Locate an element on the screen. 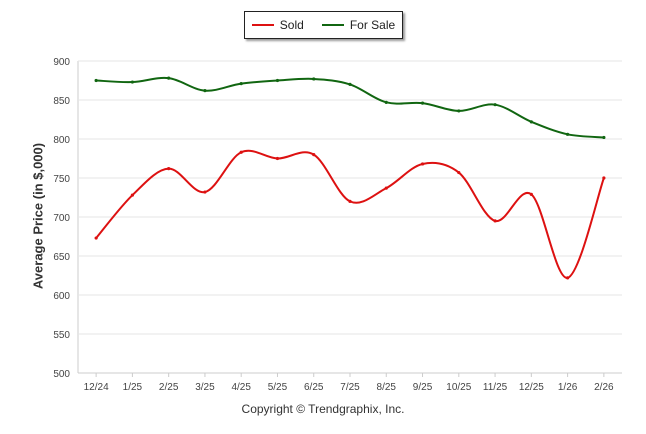  x-tick-label-2: 2/25 is located at coordinates (169, 387).